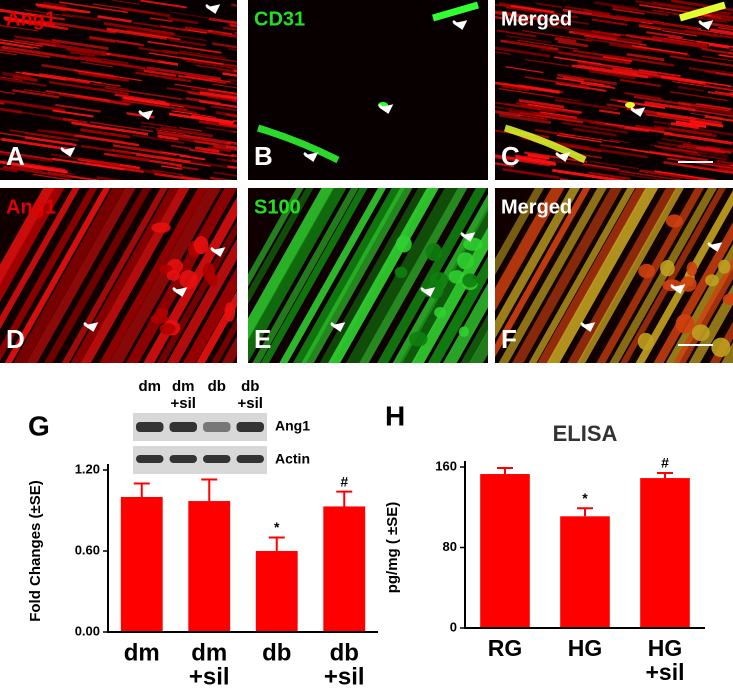  What do you see at coordinates (344, 675) in the screenshot?
I see `x-tick-label: +sil` at bounding box center [344, 675].